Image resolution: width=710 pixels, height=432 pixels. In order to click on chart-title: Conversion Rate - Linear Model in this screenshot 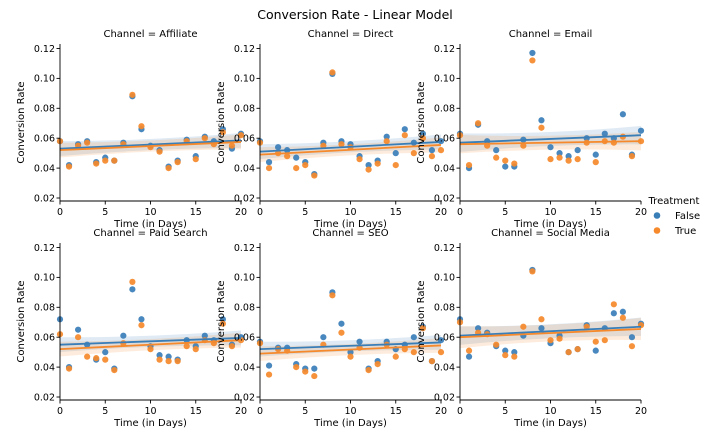, I will do `click(355, 14)`.